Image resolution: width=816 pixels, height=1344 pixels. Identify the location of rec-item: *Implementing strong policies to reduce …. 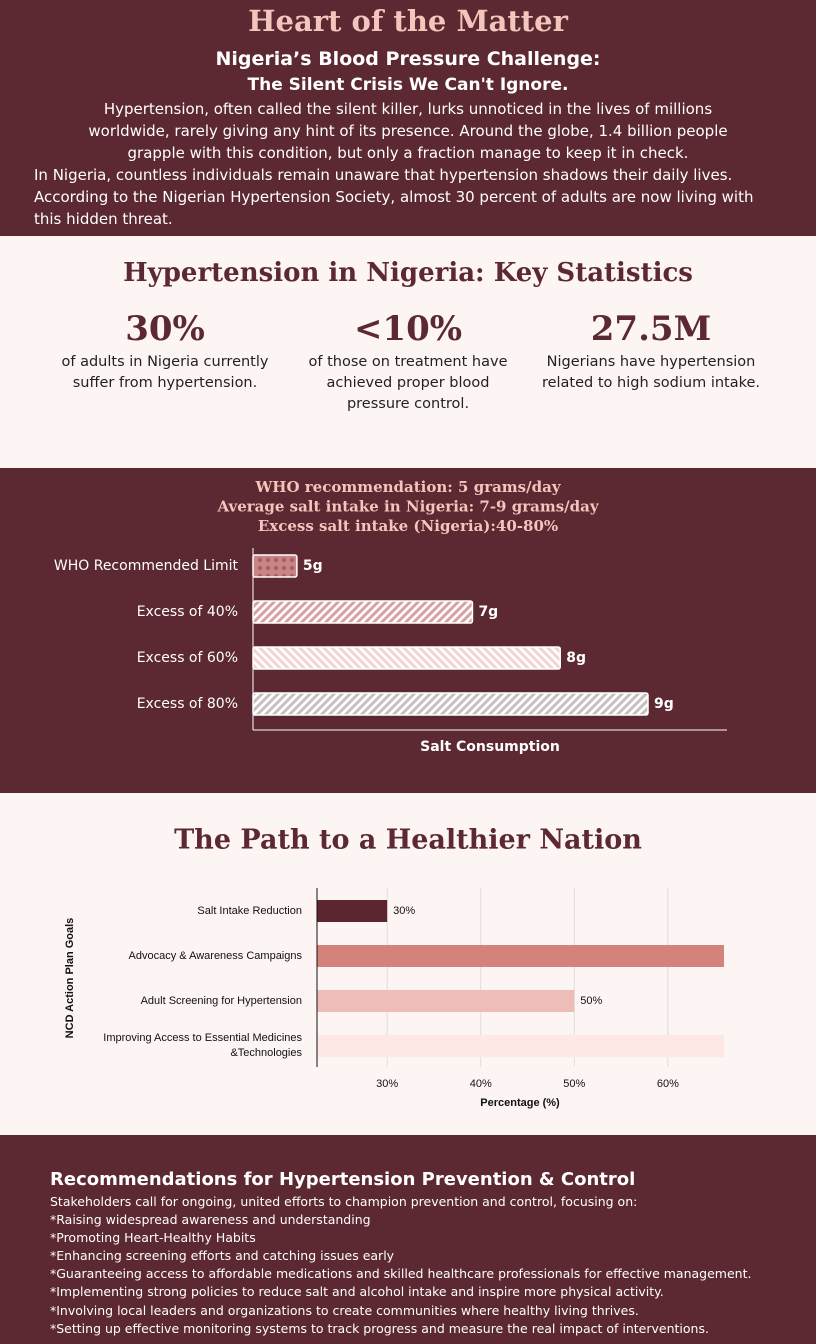
(357, 1292).